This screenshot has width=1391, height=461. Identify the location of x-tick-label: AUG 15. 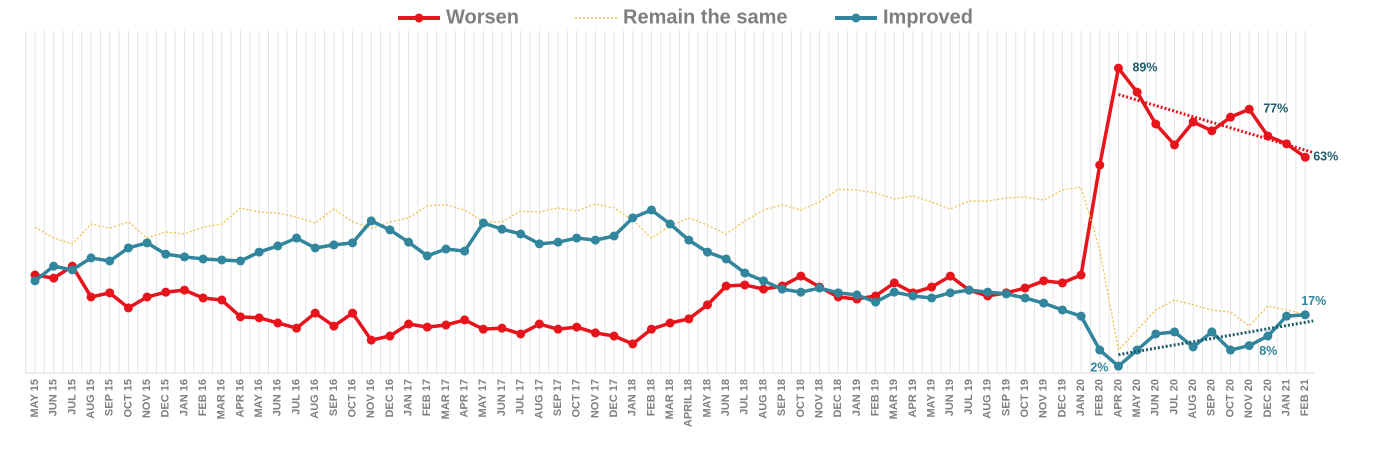
(91, 399).